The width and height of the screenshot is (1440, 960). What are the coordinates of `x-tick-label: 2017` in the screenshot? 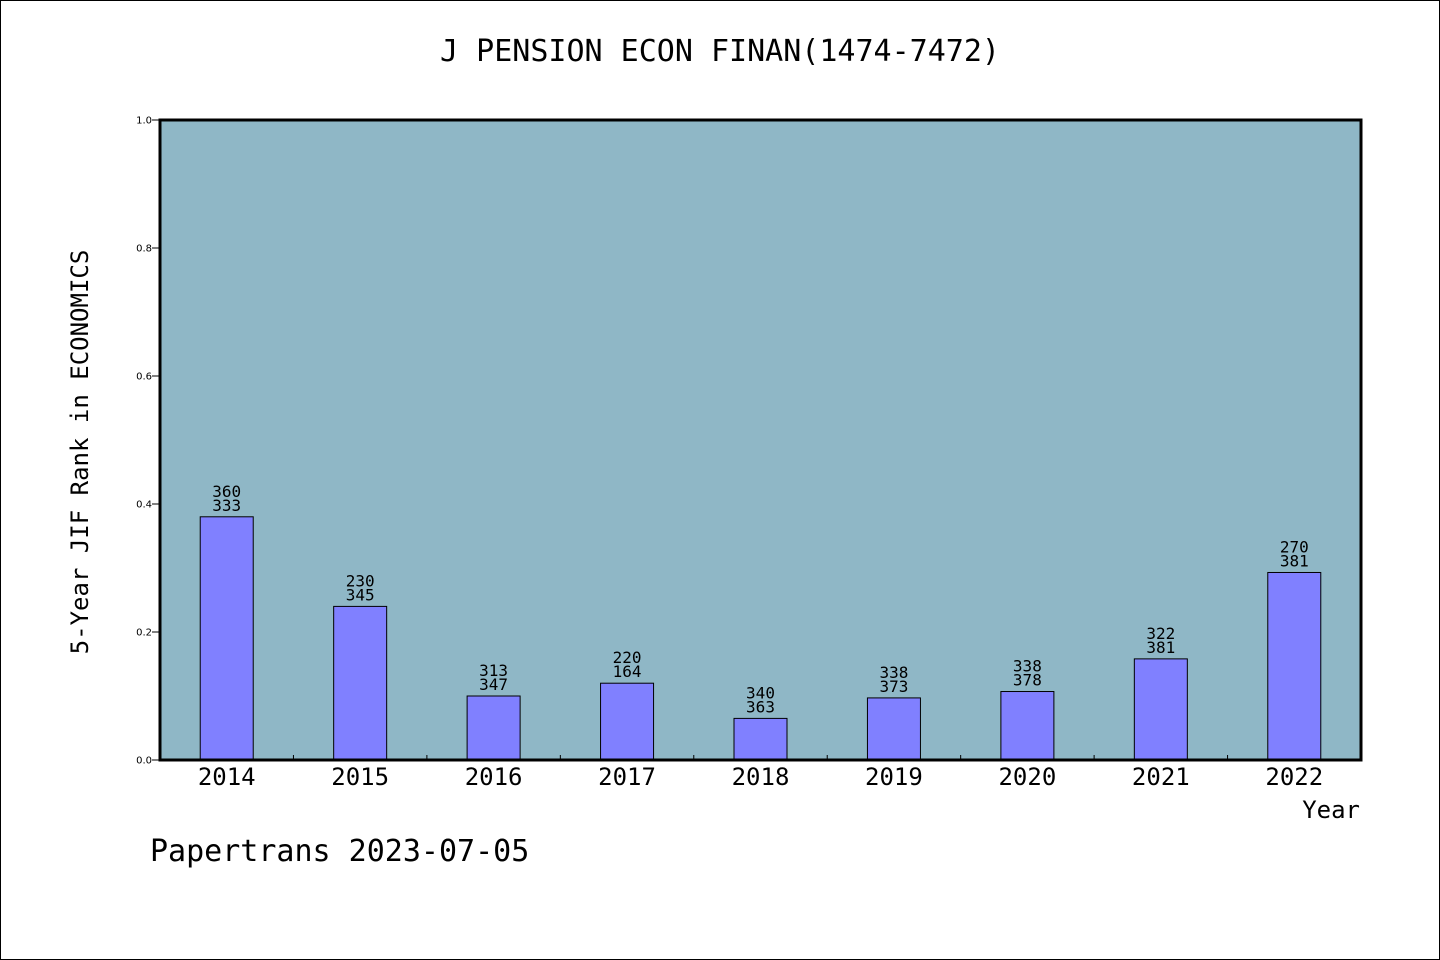 It's located at (627, 777).